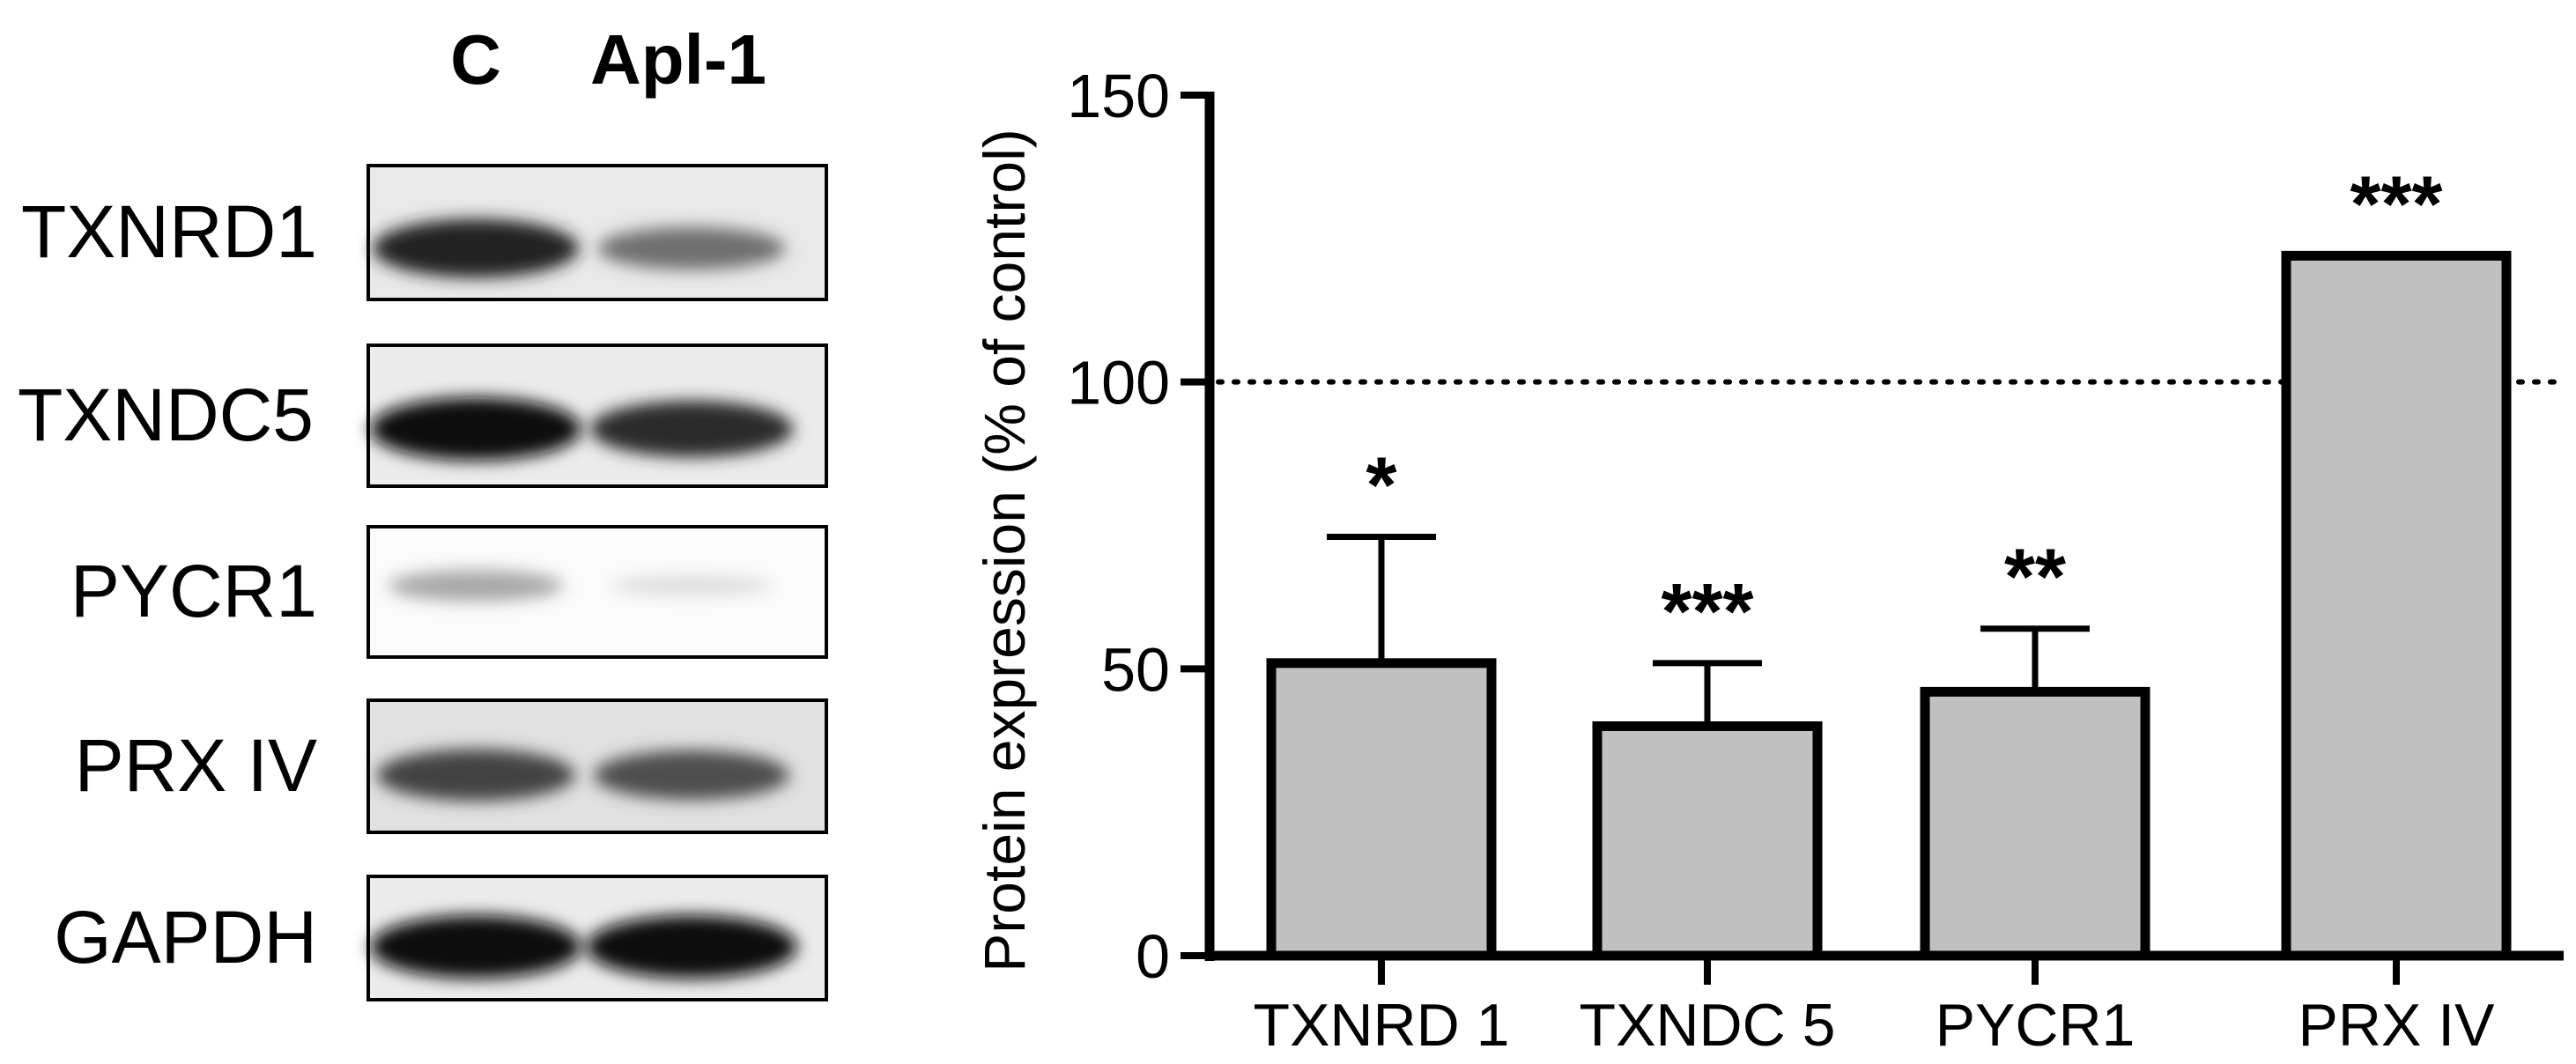  I want to click on blot-row: TXNRD1, so click(425, 233).